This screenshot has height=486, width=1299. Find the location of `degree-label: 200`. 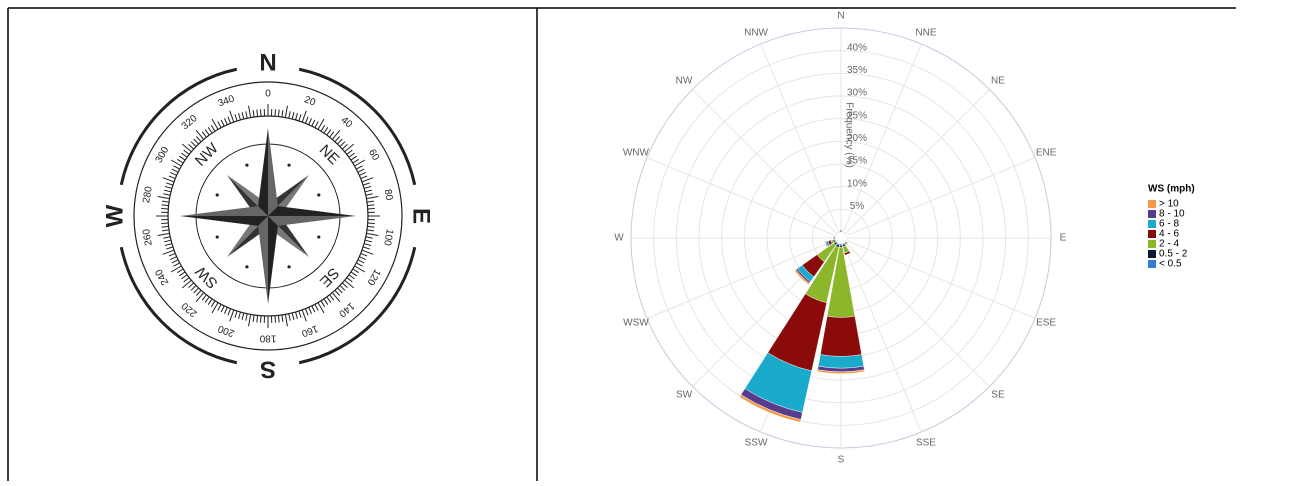

degree-label: 200 is located at coordinates (226, 330).